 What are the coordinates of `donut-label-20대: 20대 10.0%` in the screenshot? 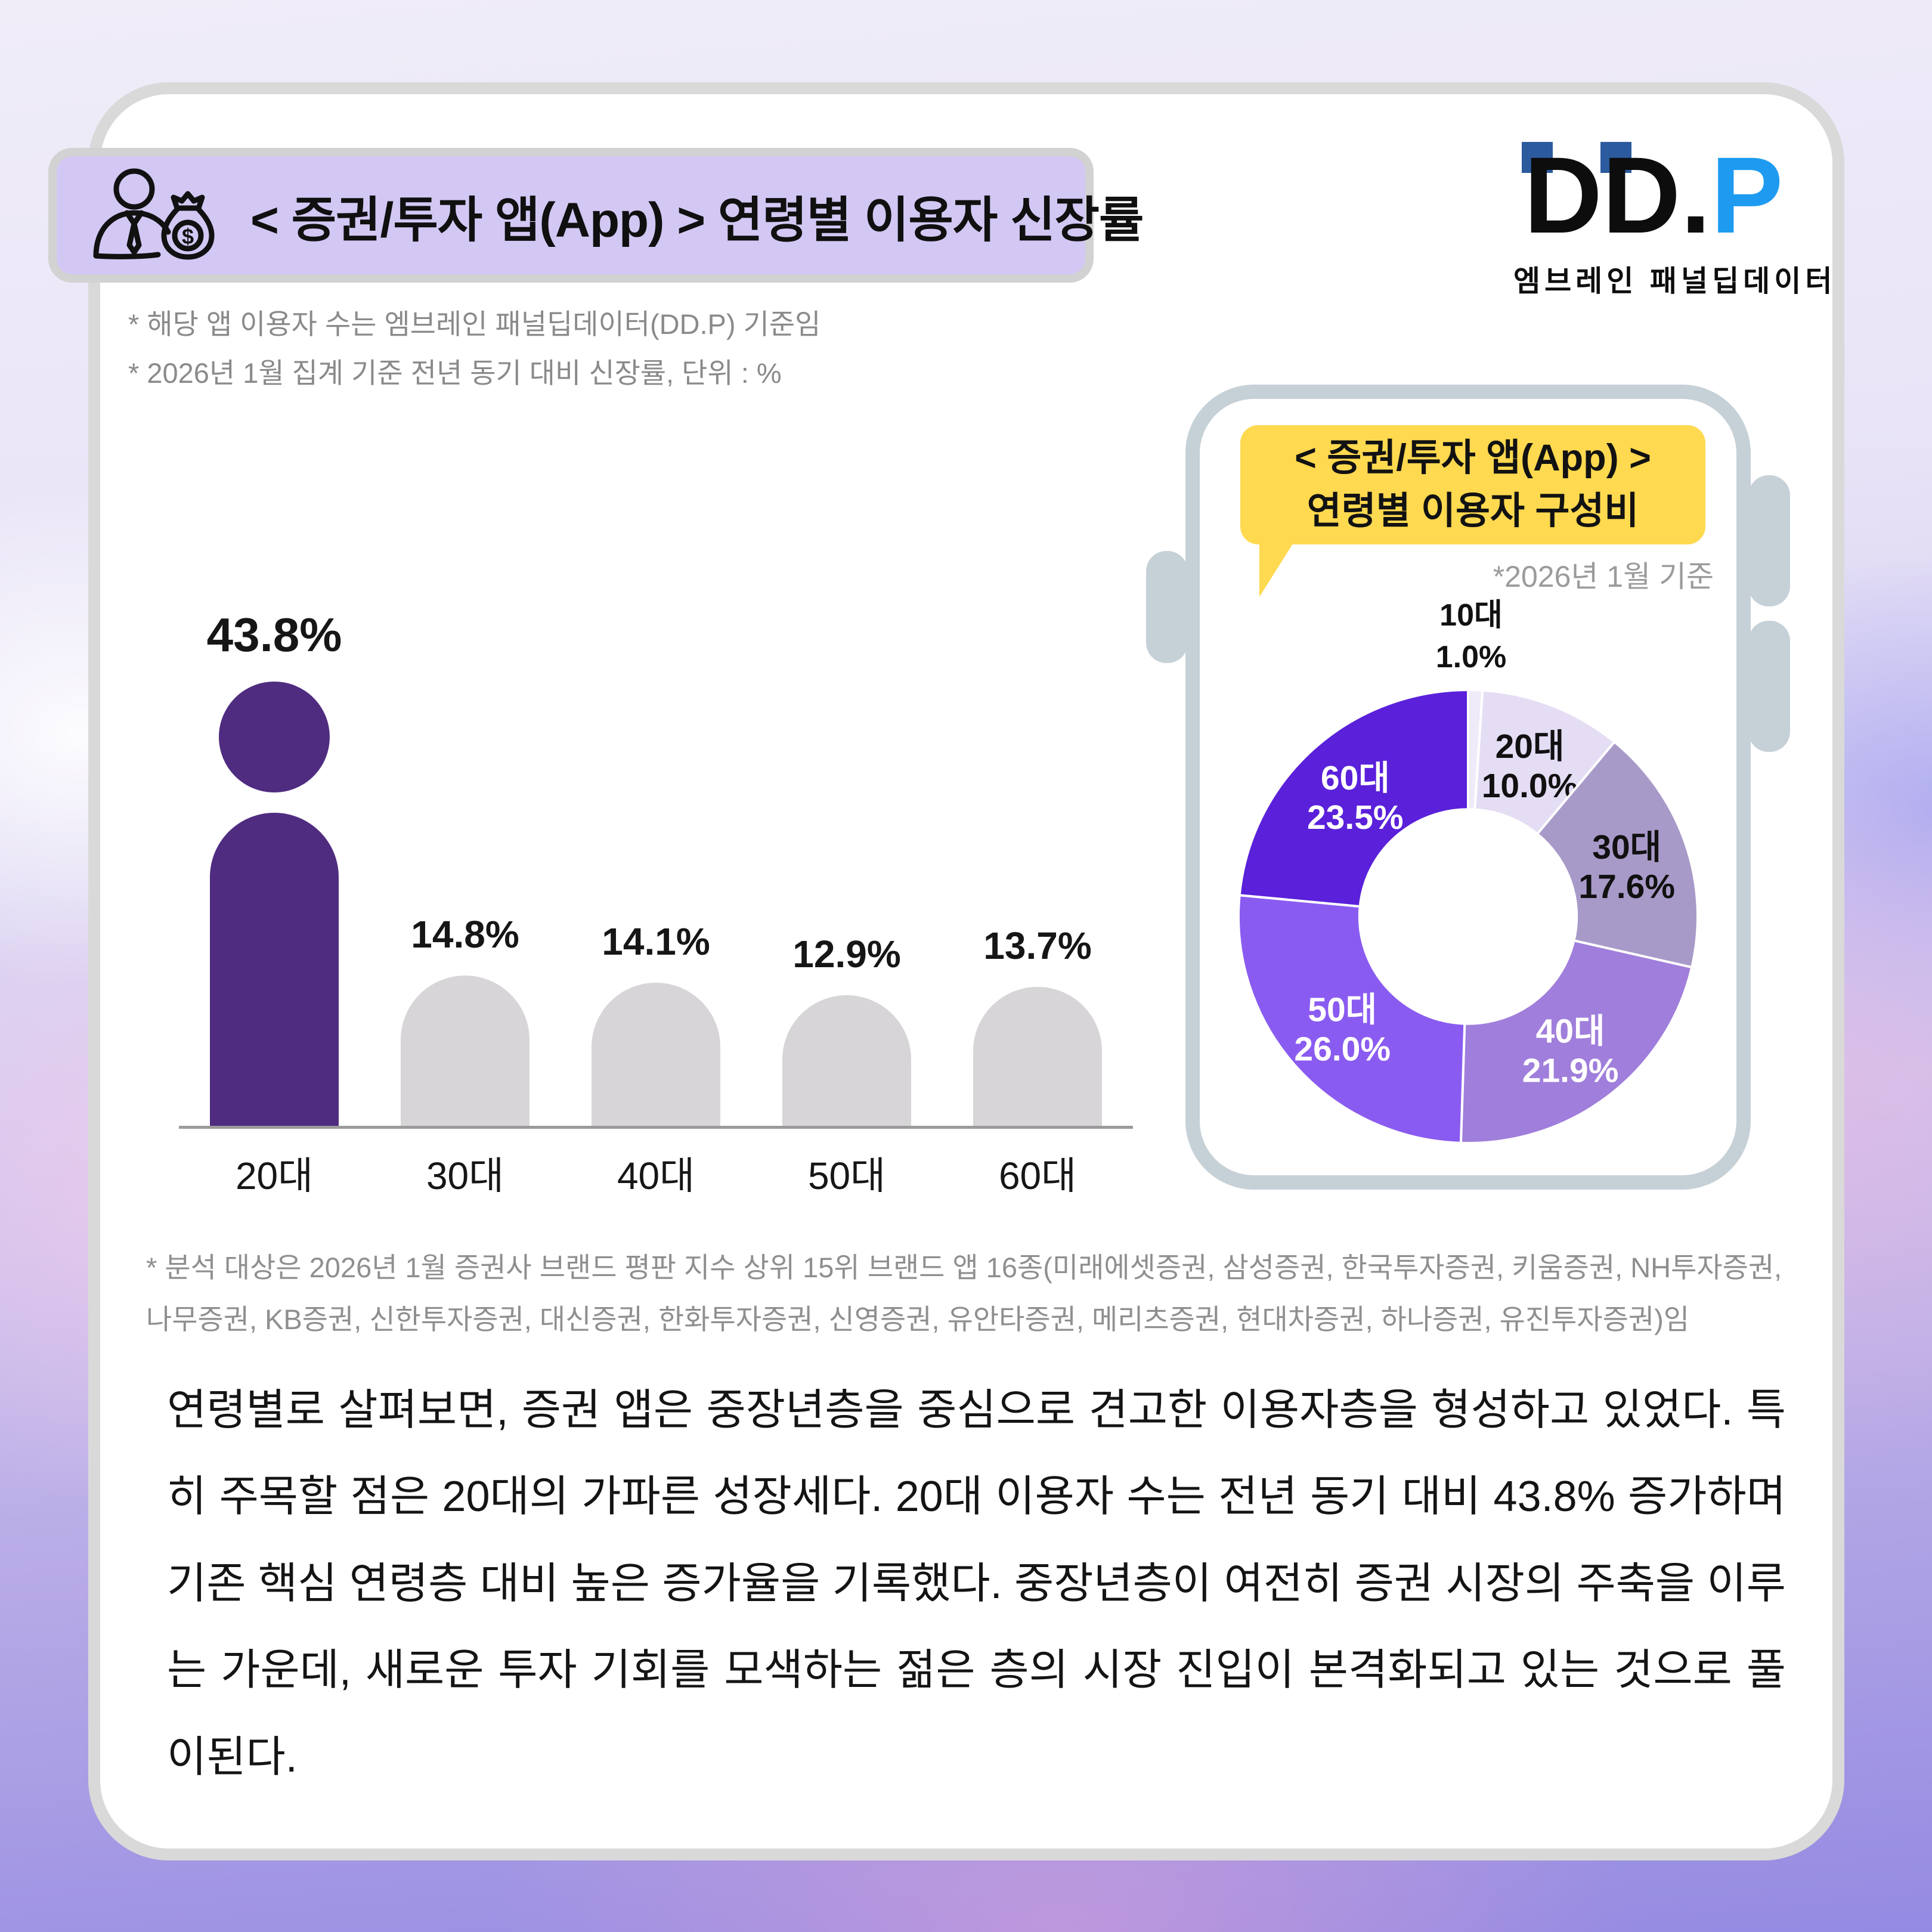 It's located at (1530, 766).